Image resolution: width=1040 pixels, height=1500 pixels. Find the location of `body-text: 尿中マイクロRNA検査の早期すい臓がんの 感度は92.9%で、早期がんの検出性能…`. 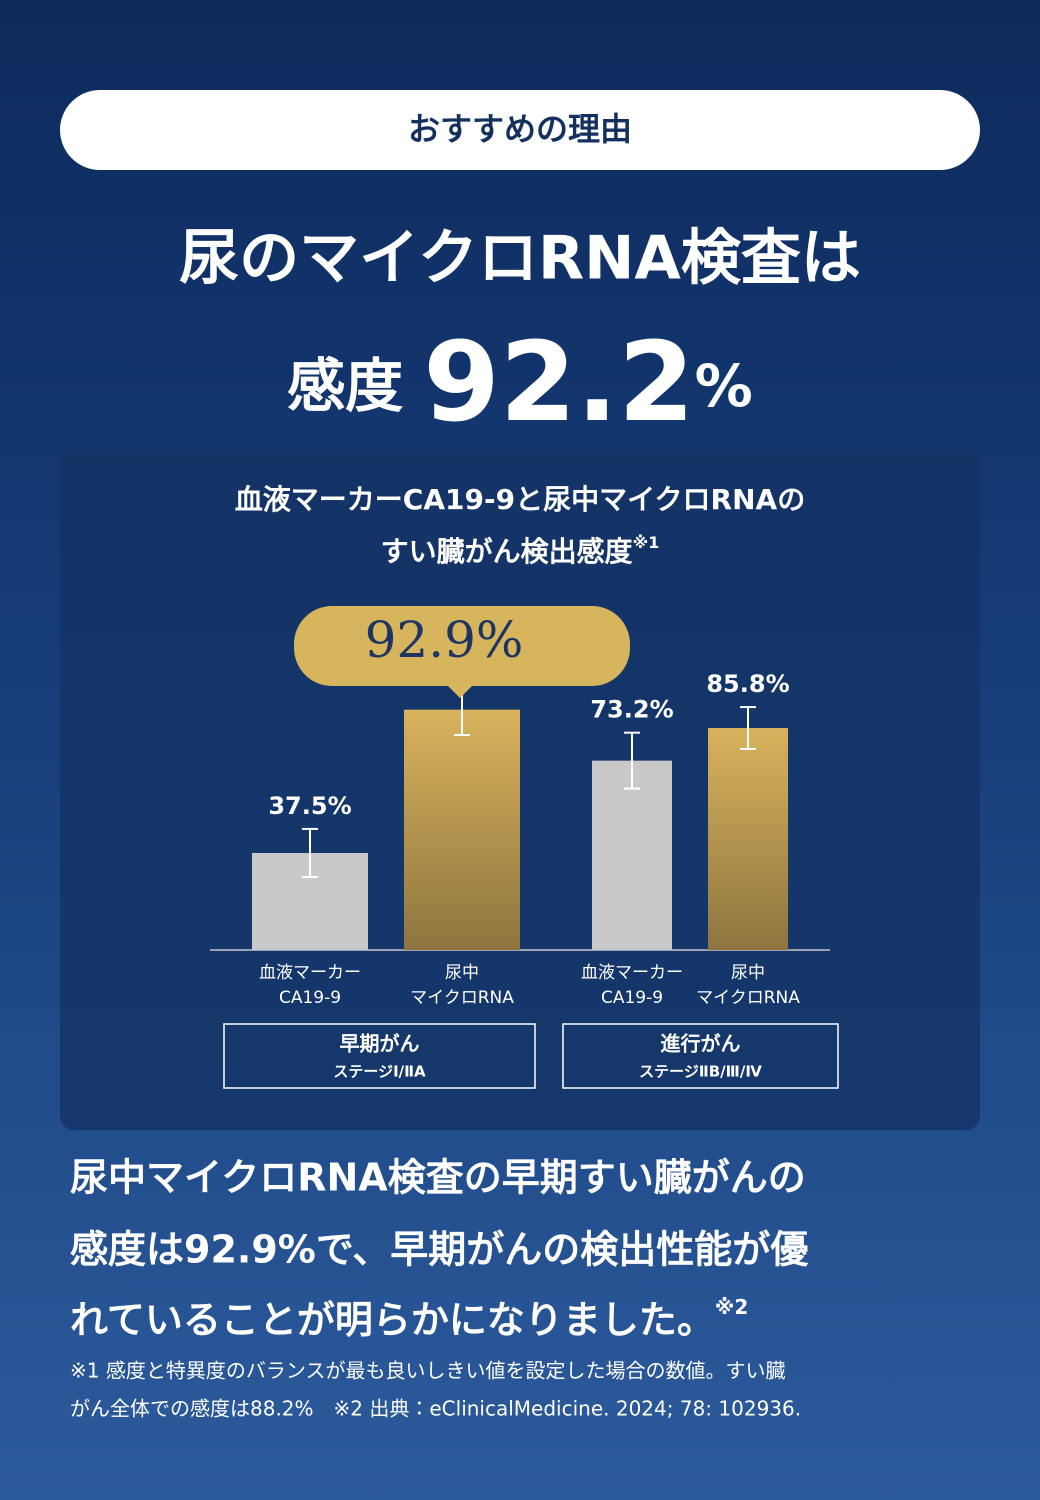

body-text: 尿中マイクロRNA検査の早期すい臓がんの 感度は92.9%で、早期がんの検出性能… is located at coordinates (439, 1249).